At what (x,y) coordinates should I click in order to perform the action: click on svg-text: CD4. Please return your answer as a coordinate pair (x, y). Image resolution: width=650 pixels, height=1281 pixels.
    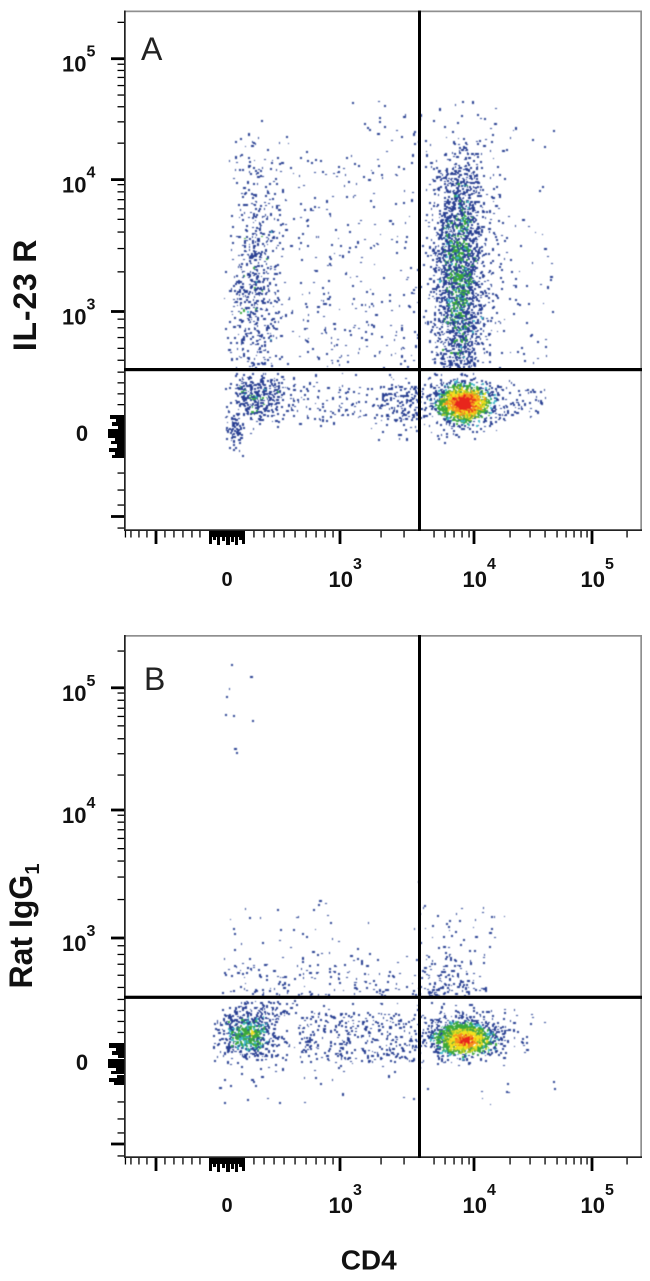
    Looking at the image, I should click on (369, 1260).